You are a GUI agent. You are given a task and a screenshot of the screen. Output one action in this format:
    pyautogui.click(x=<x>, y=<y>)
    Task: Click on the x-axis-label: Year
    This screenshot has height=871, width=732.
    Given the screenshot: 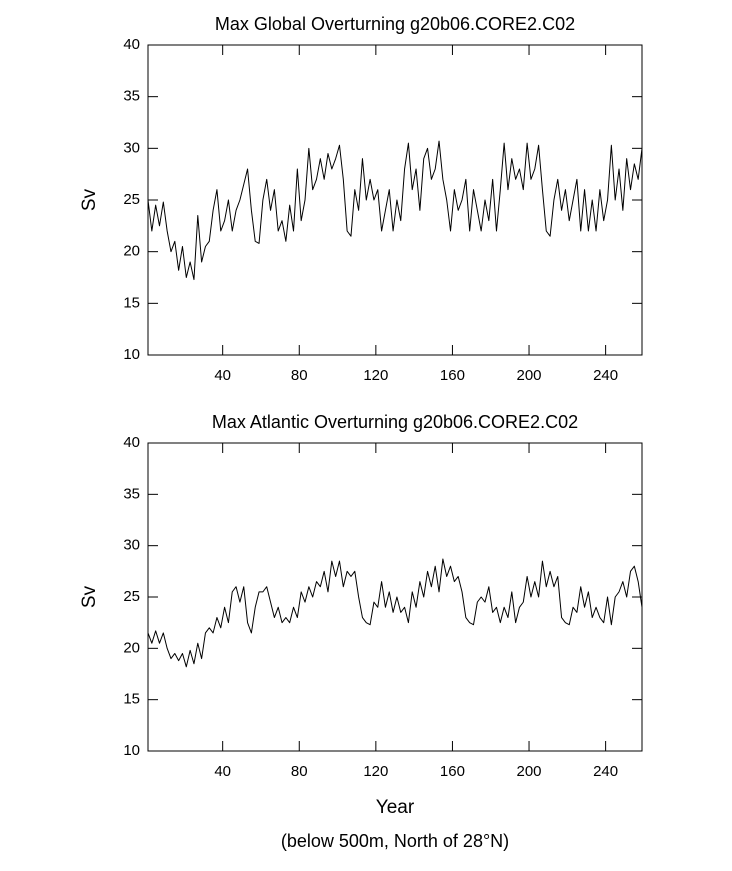 What is the action you would take?
    pyautogui.click(x=395, y=807)
    